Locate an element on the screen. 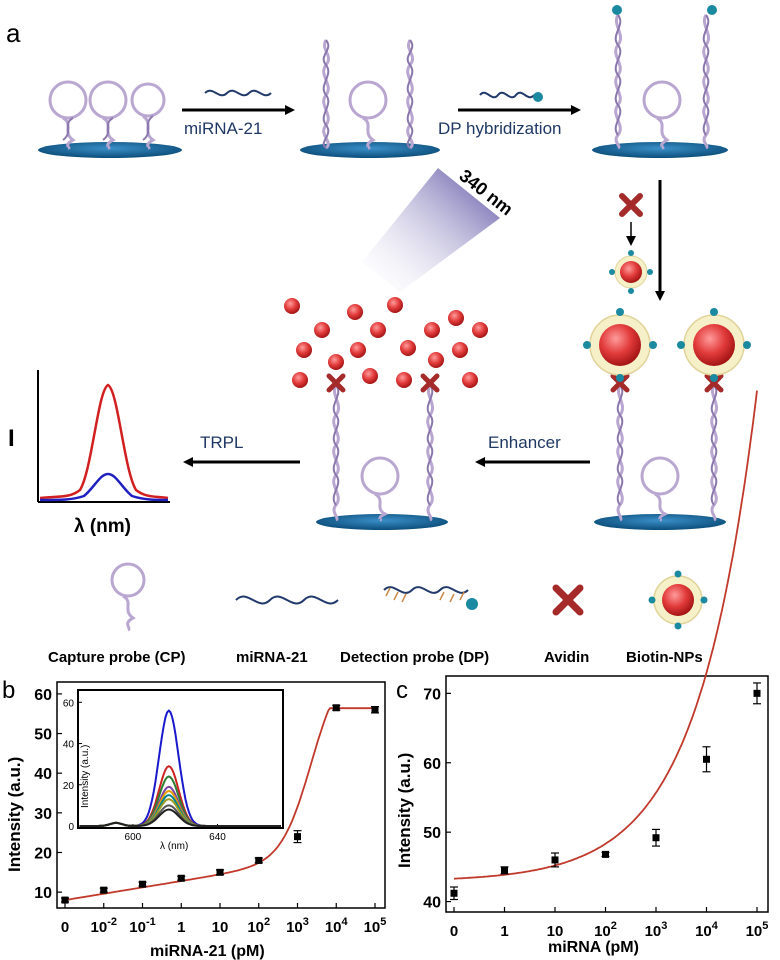 The height and width of the screenshot is (960, 780). biotin-tag-icon is located at coordinates (538, 97).